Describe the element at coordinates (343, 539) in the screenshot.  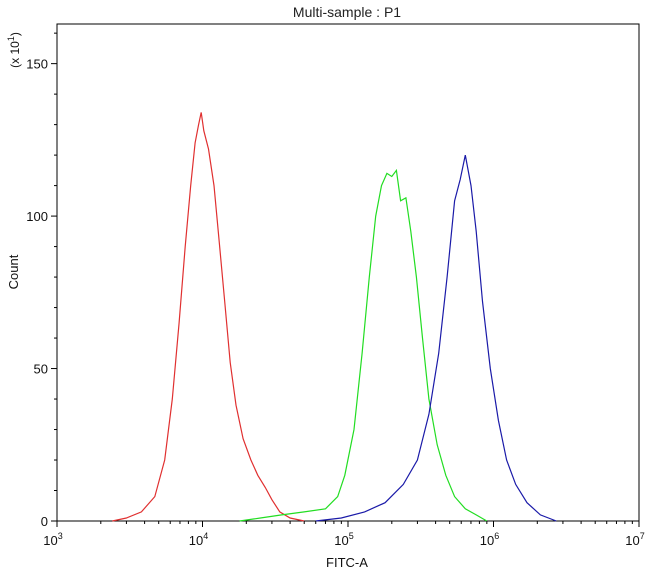
I see `x-tick-label: 10⁵` at that location.